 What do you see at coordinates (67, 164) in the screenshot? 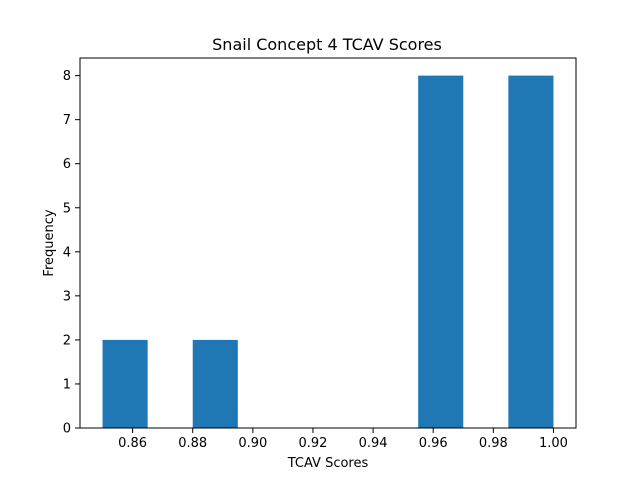
I see `y-tick-label: 6` at bounding box center [67, 164].